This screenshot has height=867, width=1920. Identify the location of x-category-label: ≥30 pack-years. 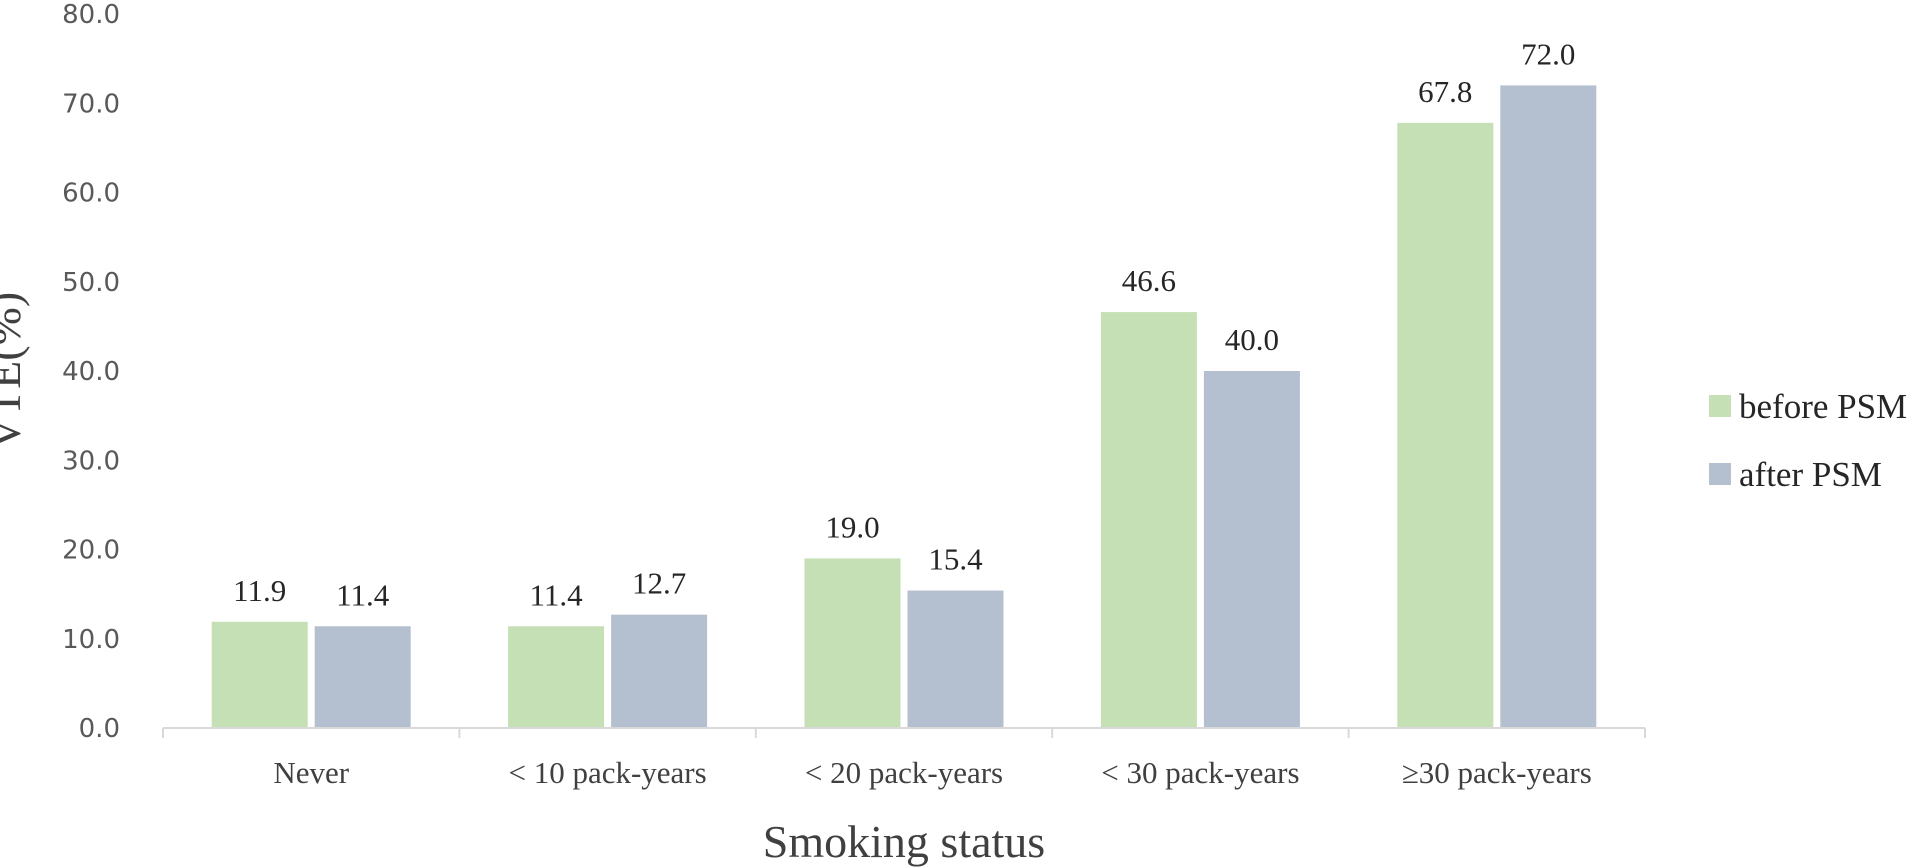
(1497, 772).